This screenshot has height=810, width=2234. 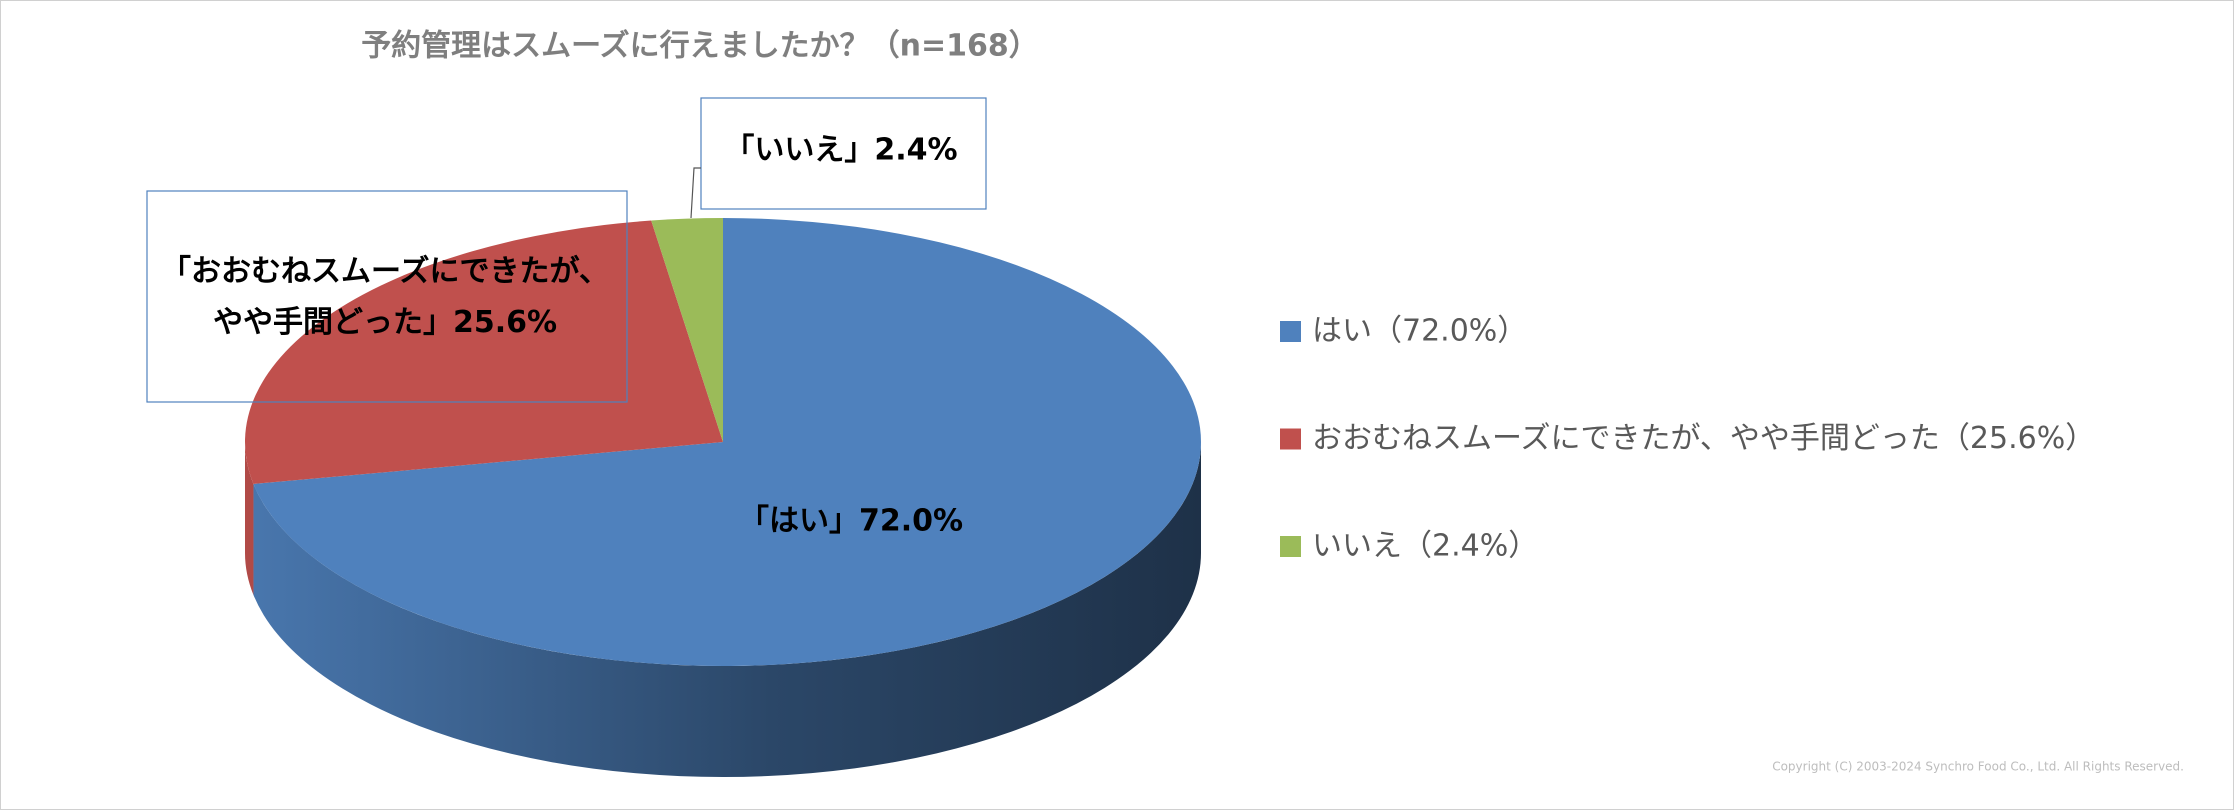 I want to click on legend-label: はい（72.0%）, so click(x=1419, y=331).